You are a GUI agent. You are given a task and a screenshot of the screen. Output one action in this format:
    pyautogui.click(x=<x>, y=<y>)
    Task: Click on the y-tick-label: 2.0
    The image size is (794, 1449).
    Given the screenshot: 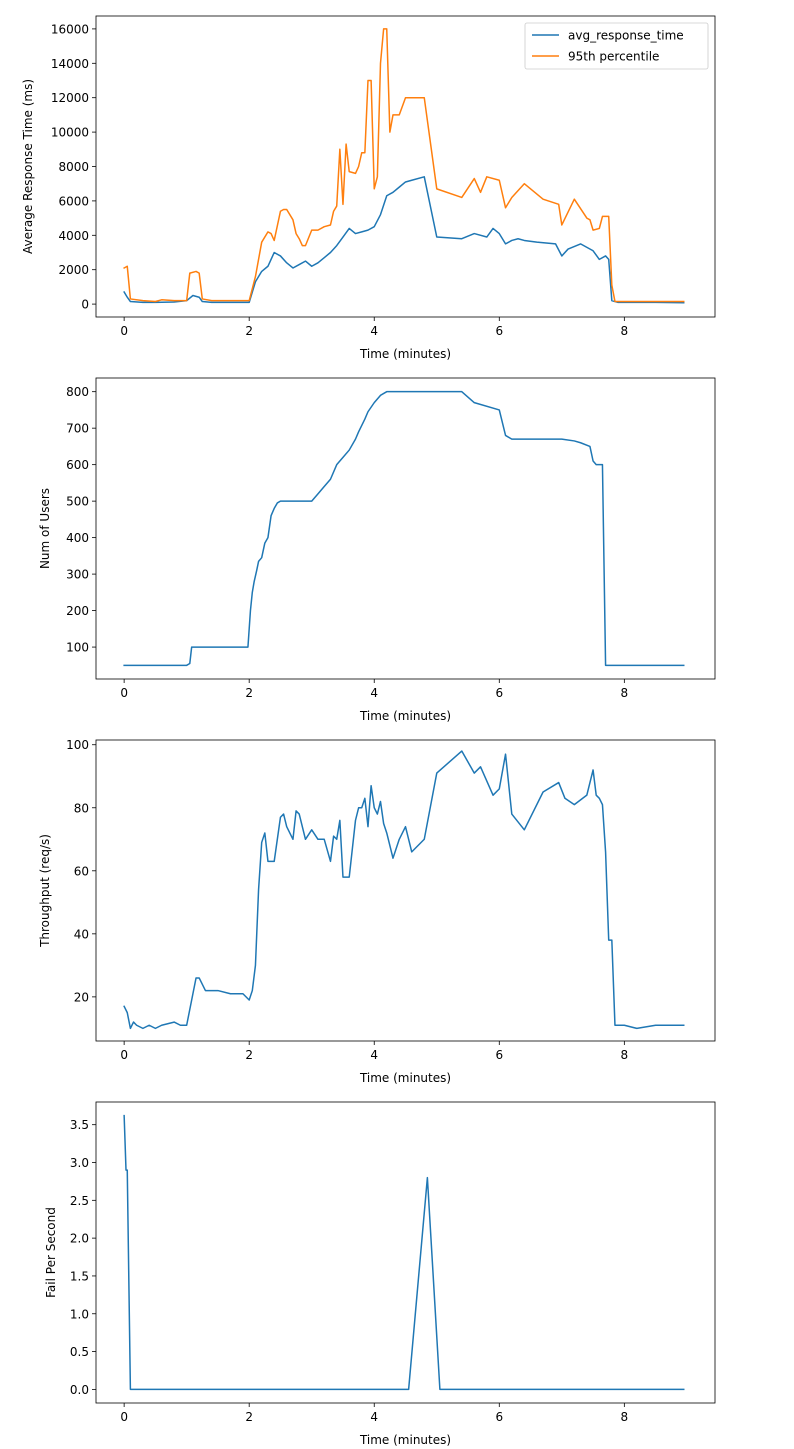 What is the action you would take?
    pyautogui.click(x=79, y=1239)
    